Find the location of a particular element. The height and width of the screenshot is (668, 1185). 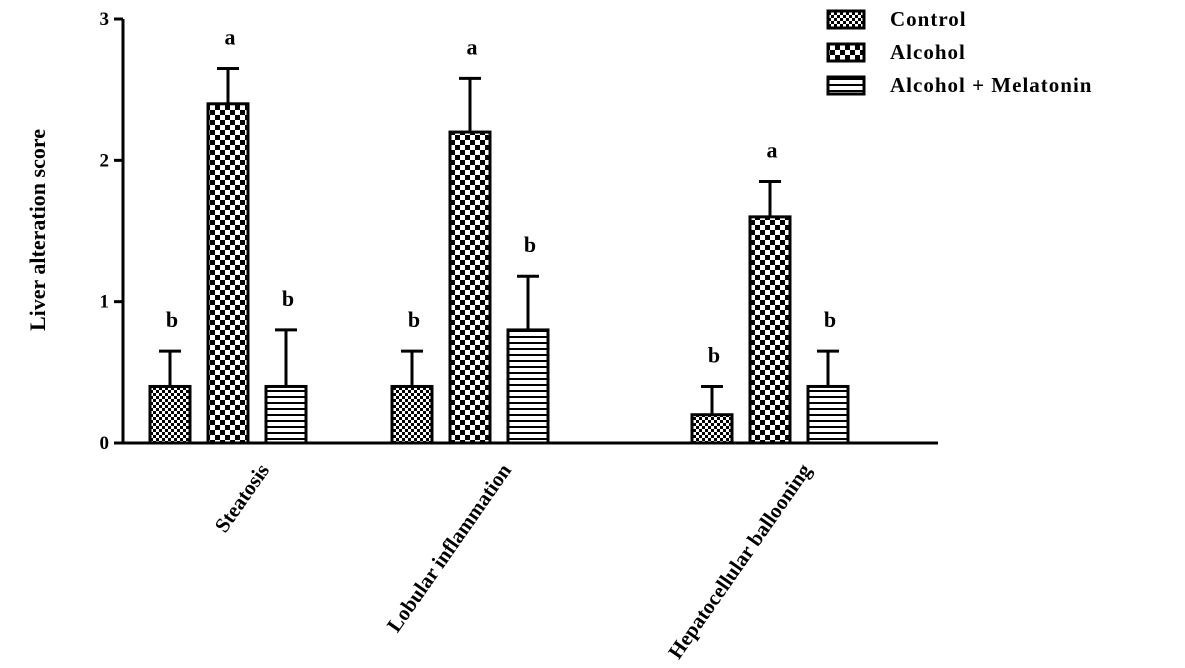

category-label: Lobular inflammation is located at coordinates (449, 548).